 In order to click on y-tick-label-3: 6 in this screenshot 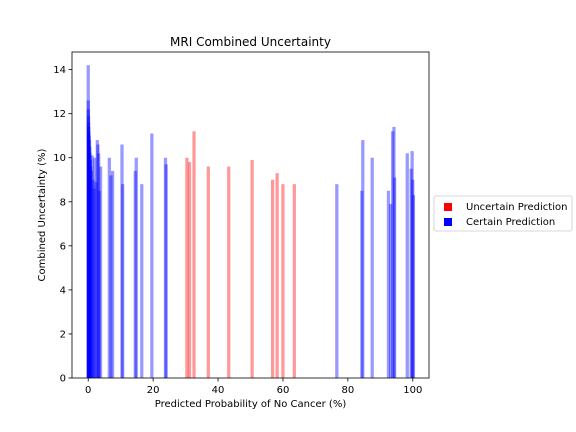, I will do `click(63, 246)`.